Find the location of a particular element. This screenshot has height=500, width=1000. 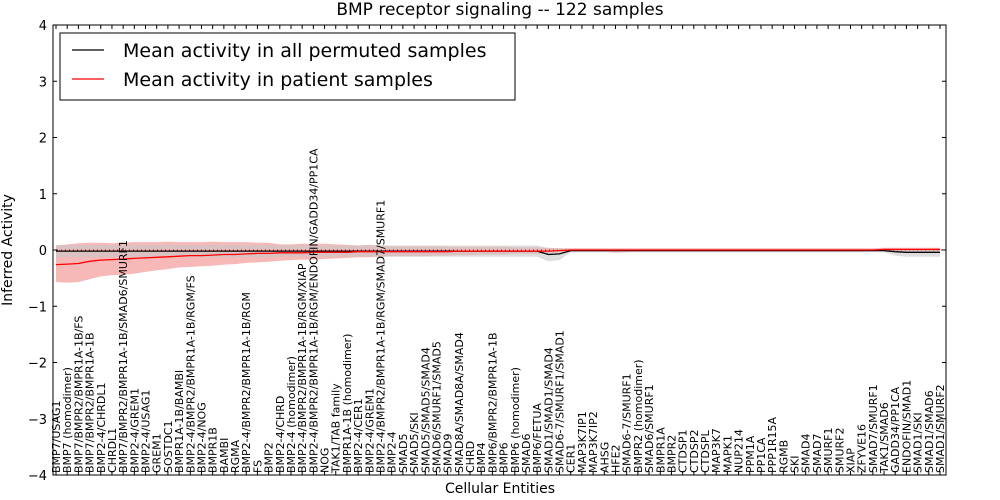

category-label: SMAD1/SMURF2 is located at coordinates (940, 428).